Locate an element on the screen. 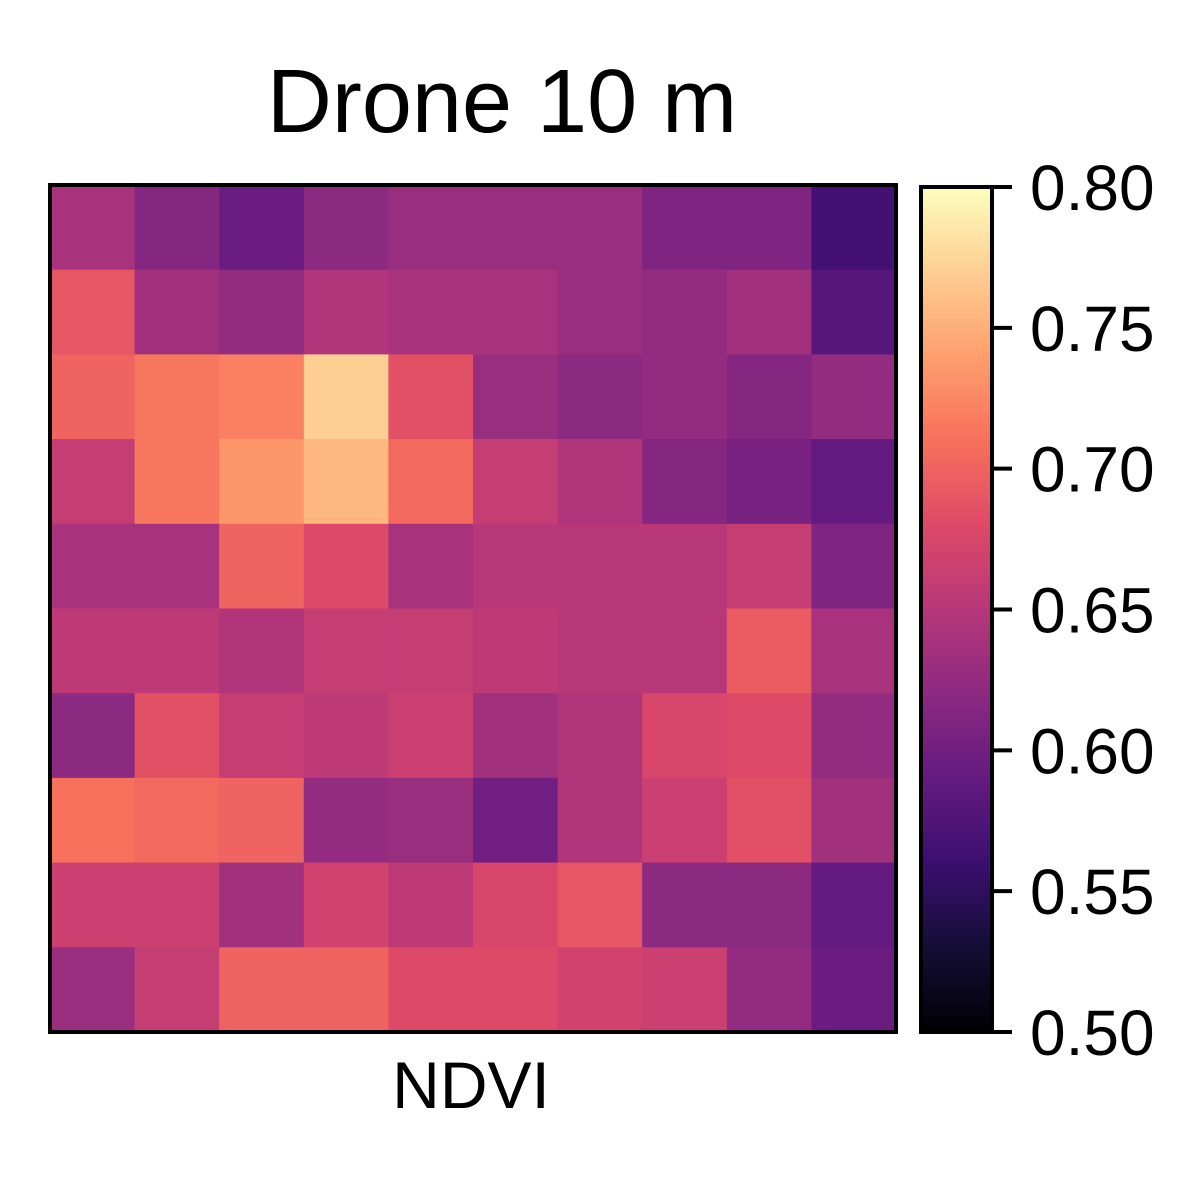  colorbar-tick-label: 0.75 is located at coordinates (1092, 329).